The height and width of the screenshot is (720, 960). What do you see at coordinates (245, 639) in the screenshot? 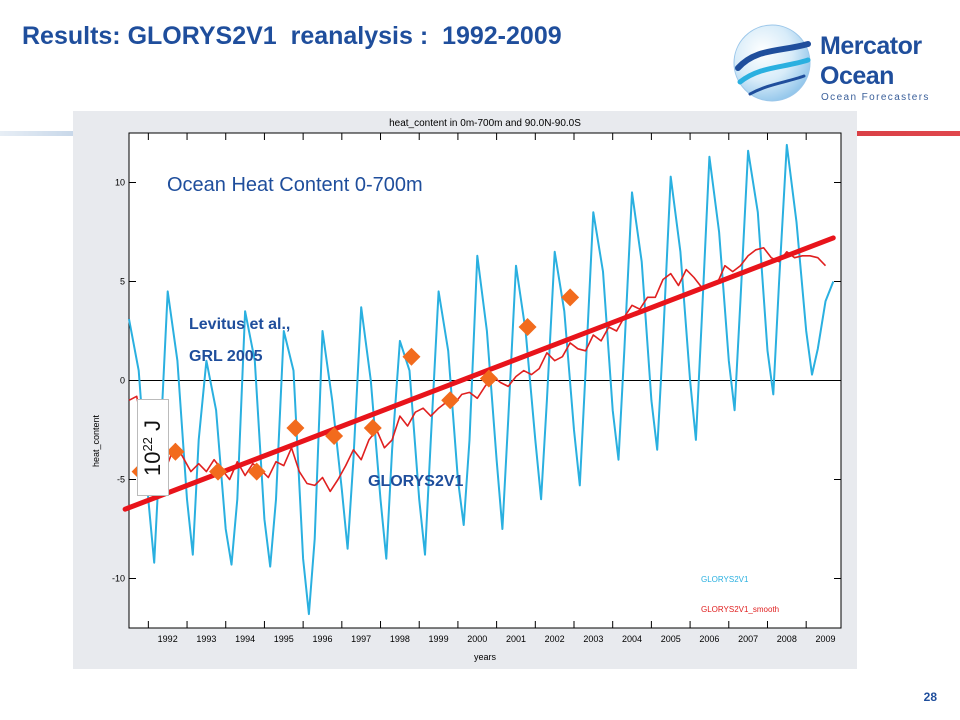
I see `x-tick-label: 1994` at bounding box center [245, 639].